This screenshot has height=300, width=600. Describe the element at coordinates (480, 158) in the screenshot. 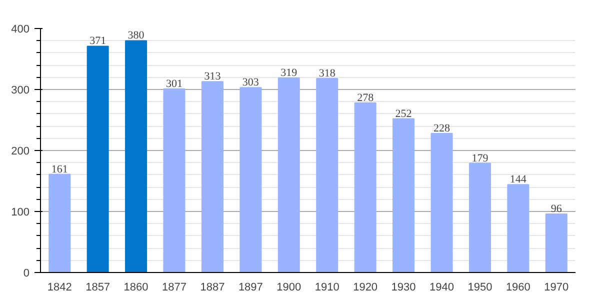

I see `data-label: 179` at that location.